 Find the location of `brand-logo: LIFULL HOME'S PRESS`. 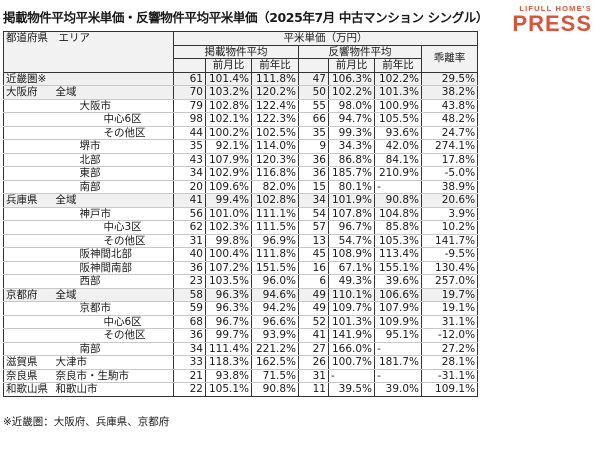

brand-logo: LIFULL HOME'S PRESS is located at coordinates (552, 19).